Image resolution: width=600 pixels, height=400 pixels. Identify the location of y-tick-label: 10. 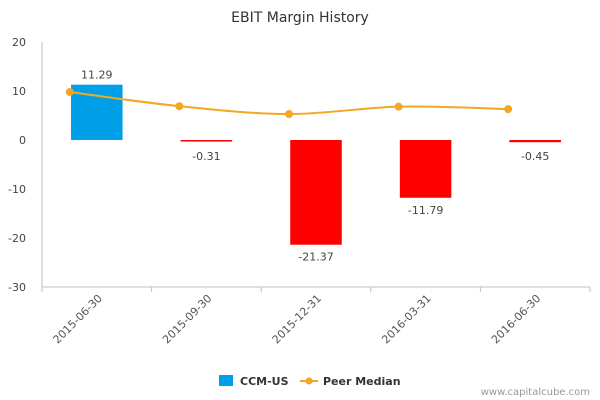
(19, 91).